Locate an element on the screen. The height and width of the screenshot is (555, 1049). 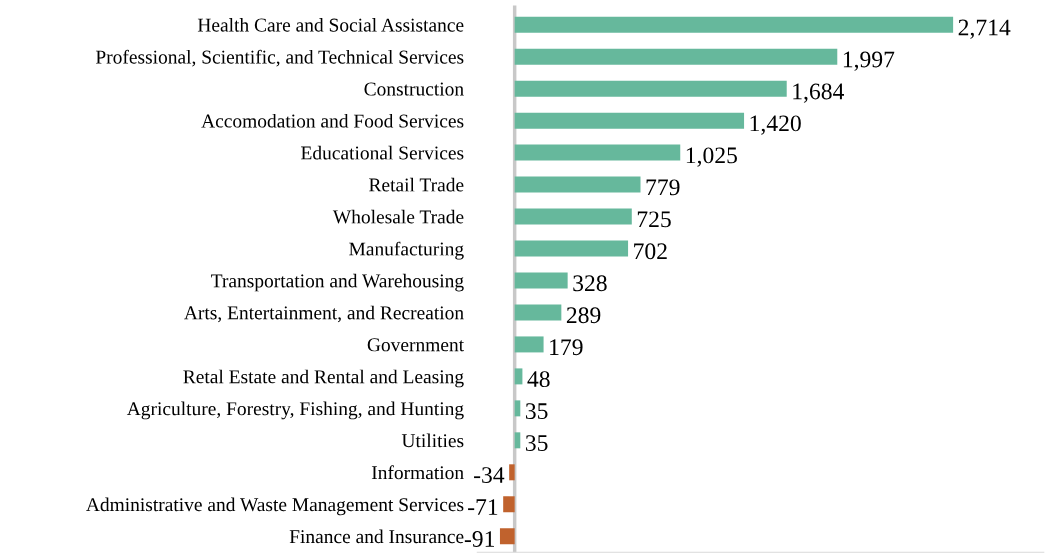
data-label: 1,684 is located at coordinates (819, 93).